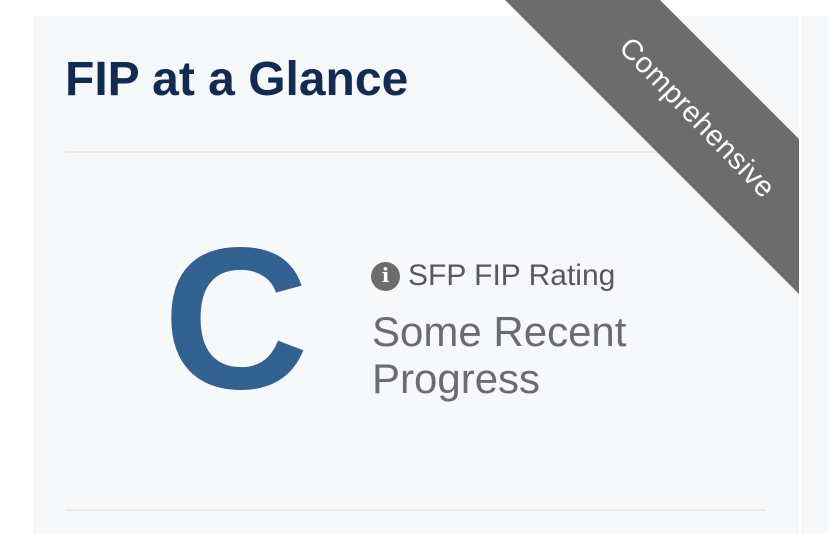  What do you see at coordinates (237, 79) in the screenshot?
I see `card-title: FIP at a Glance` at bounding box center [237, 79].